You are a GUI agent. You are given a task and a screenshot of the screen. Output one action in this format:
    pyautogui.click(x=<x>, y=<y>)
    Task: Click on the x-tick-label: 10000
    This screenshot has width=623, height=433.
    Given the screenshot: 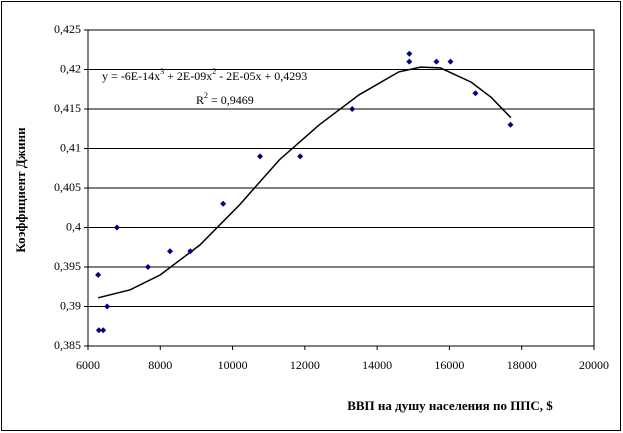 What is the action you would take?
    pyautogui.click(x=233, y=365)
    